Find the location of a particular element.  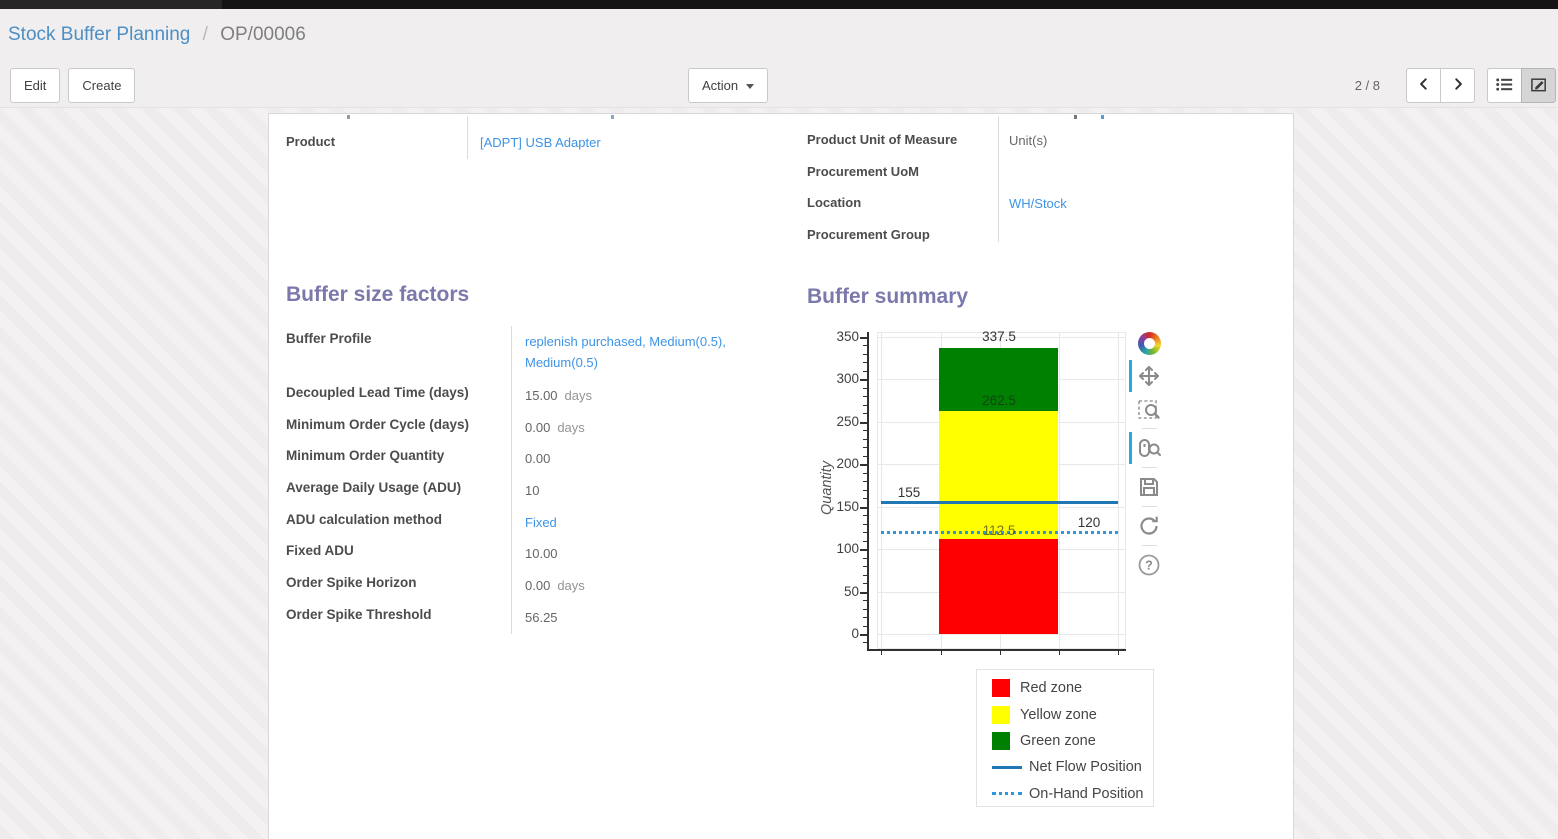

pager-next-button is located at coordinates (1457, 85).